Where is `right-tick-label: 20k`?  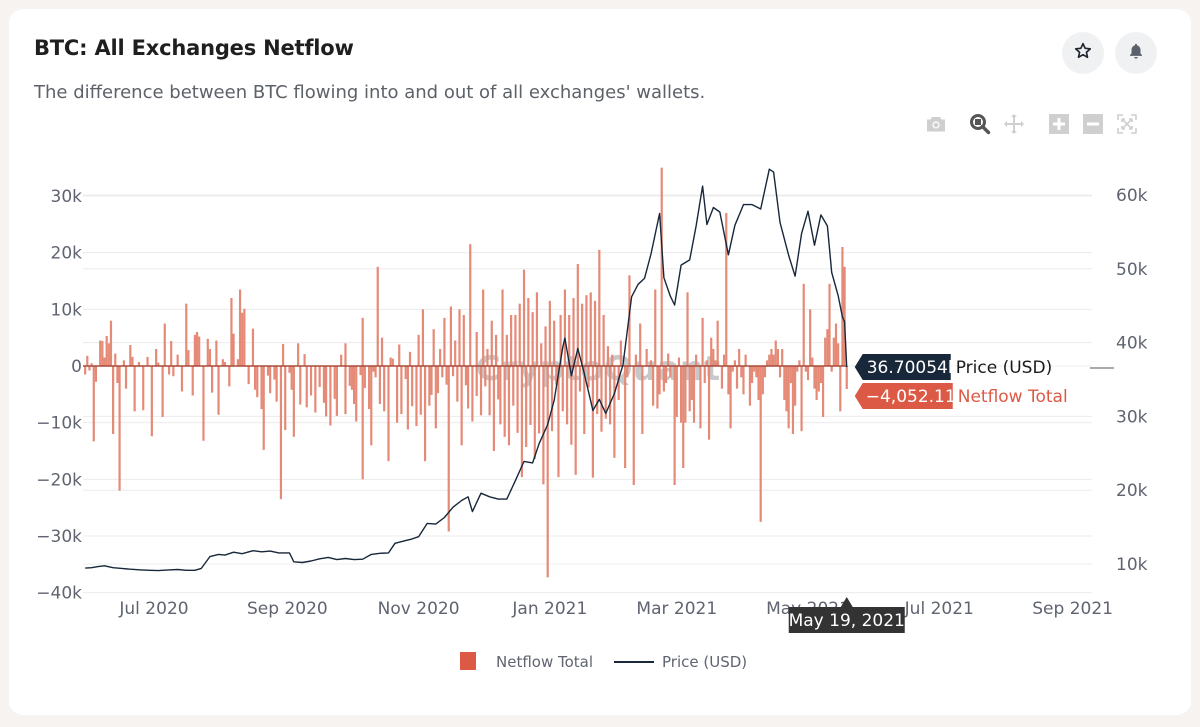
right-tick-label: 20k is located at coordinates (1132, 491).